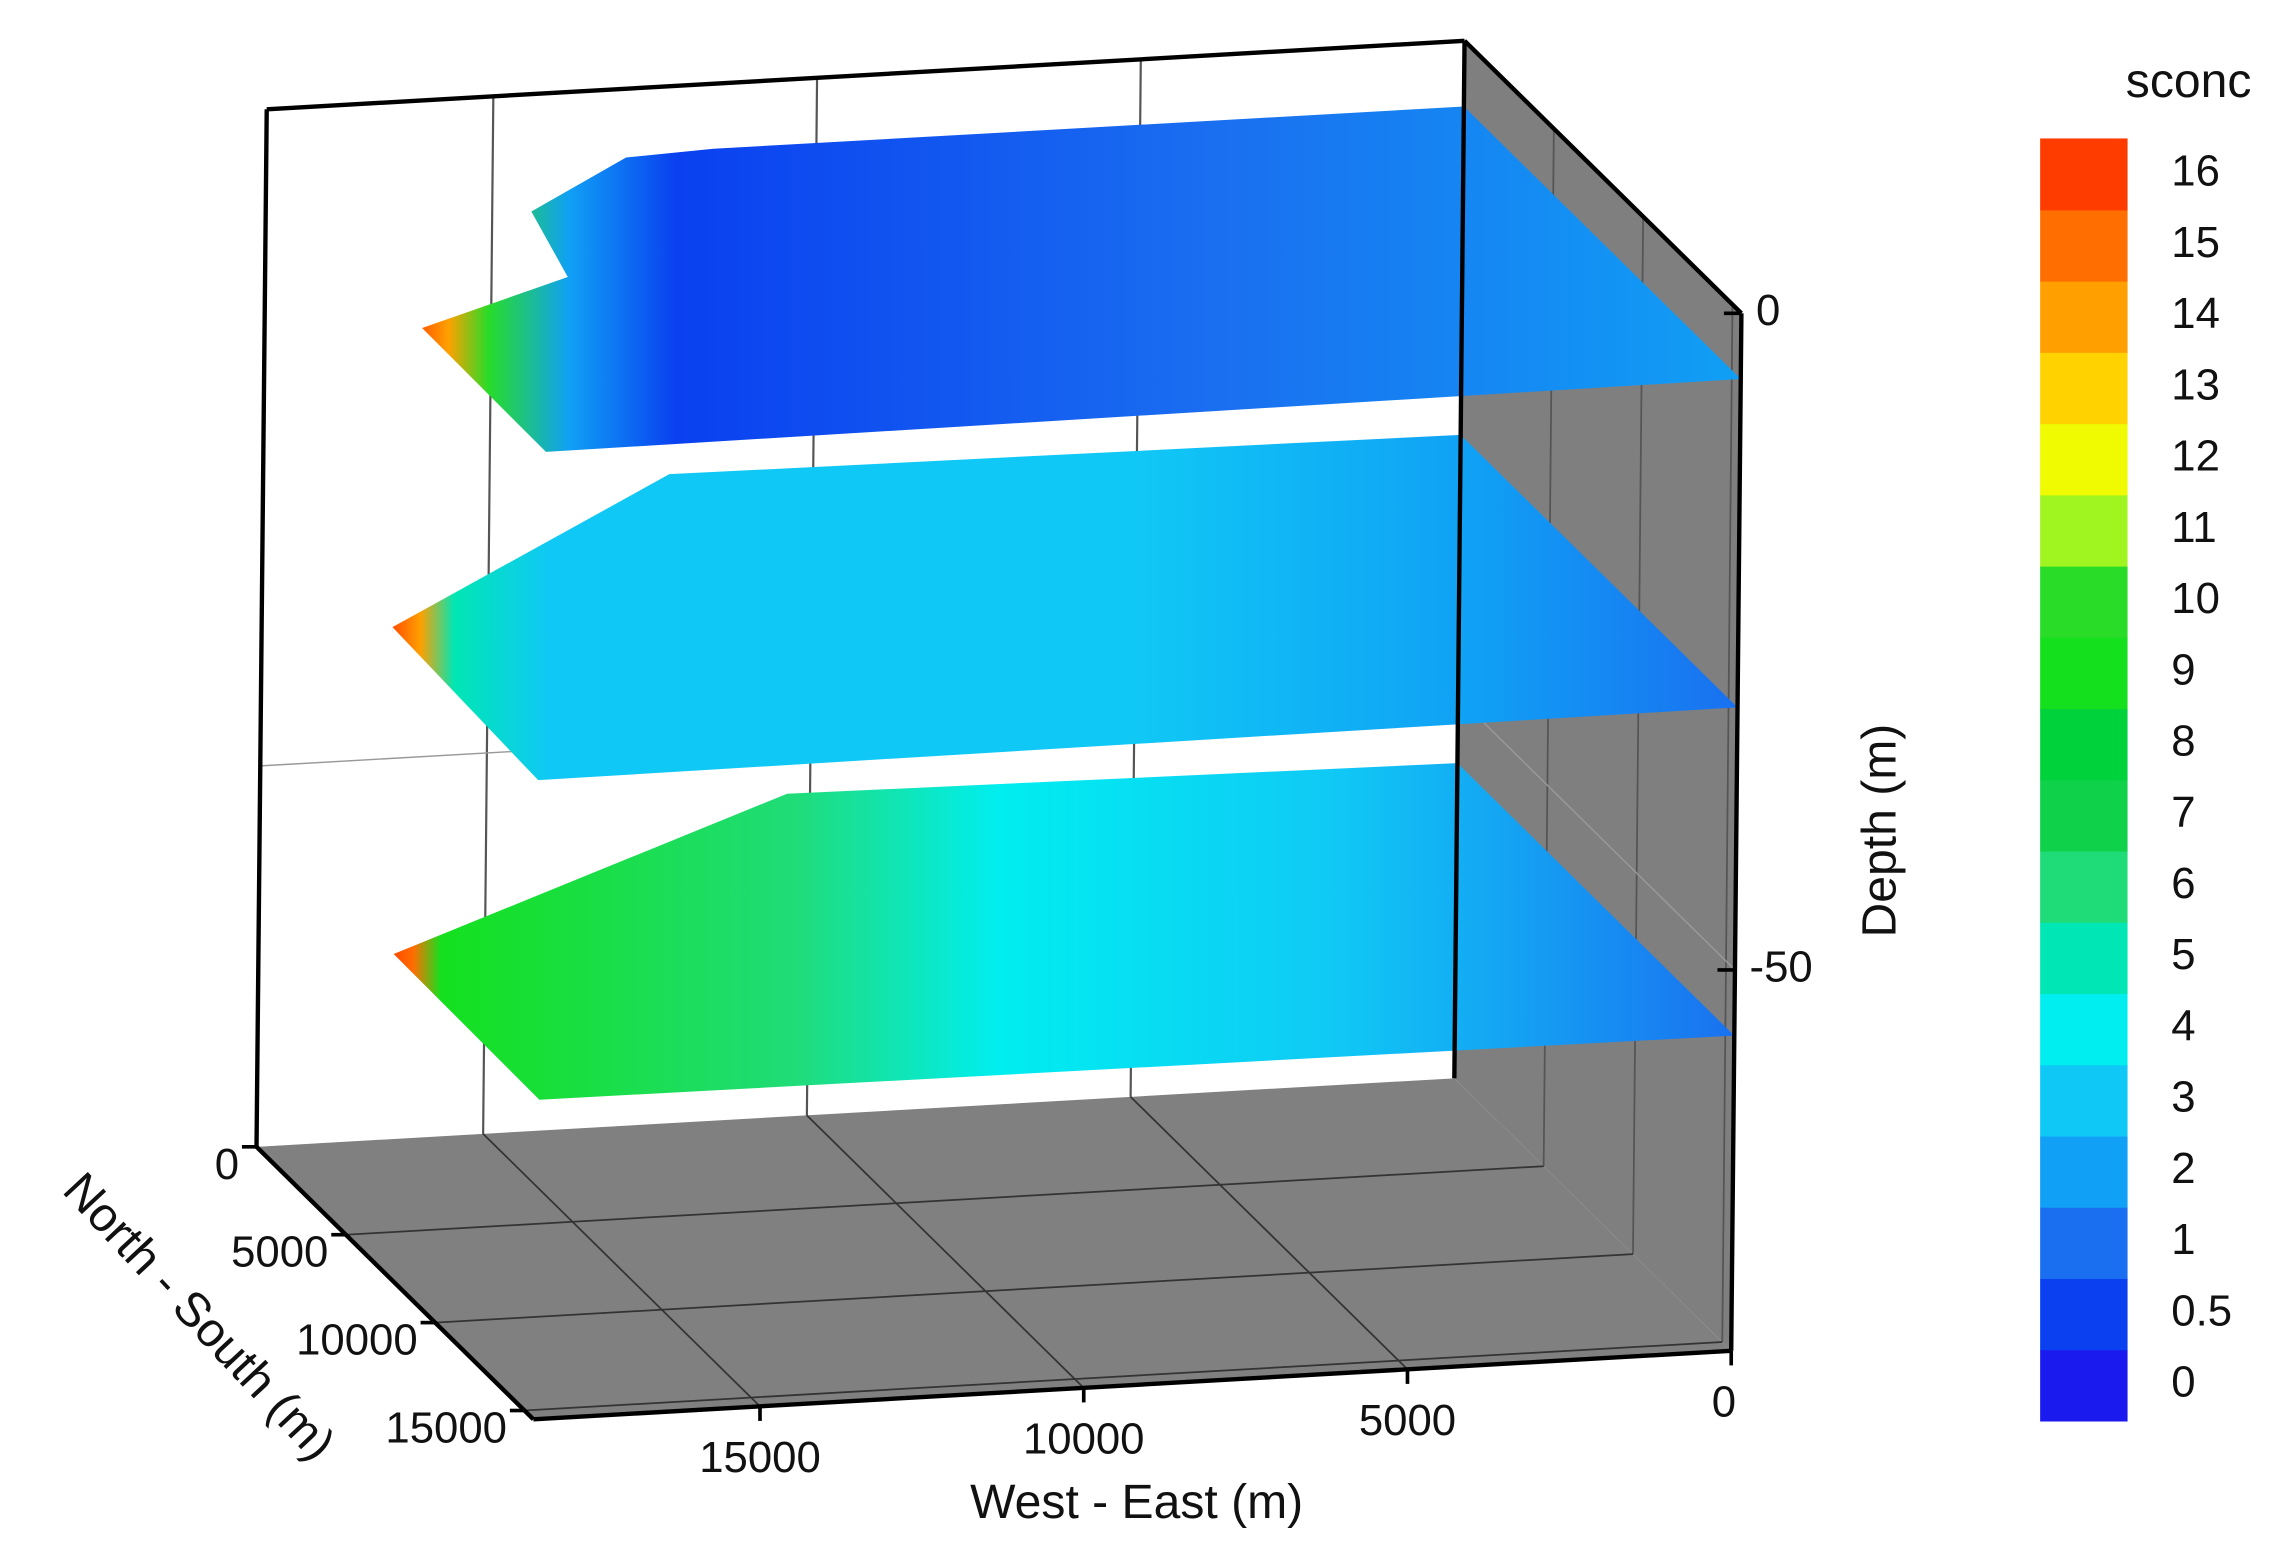  What do you see at coordinates (2195, 456) in the screenshot?
I see `colorbar-label: 12` at bounding box center [2195, 456].